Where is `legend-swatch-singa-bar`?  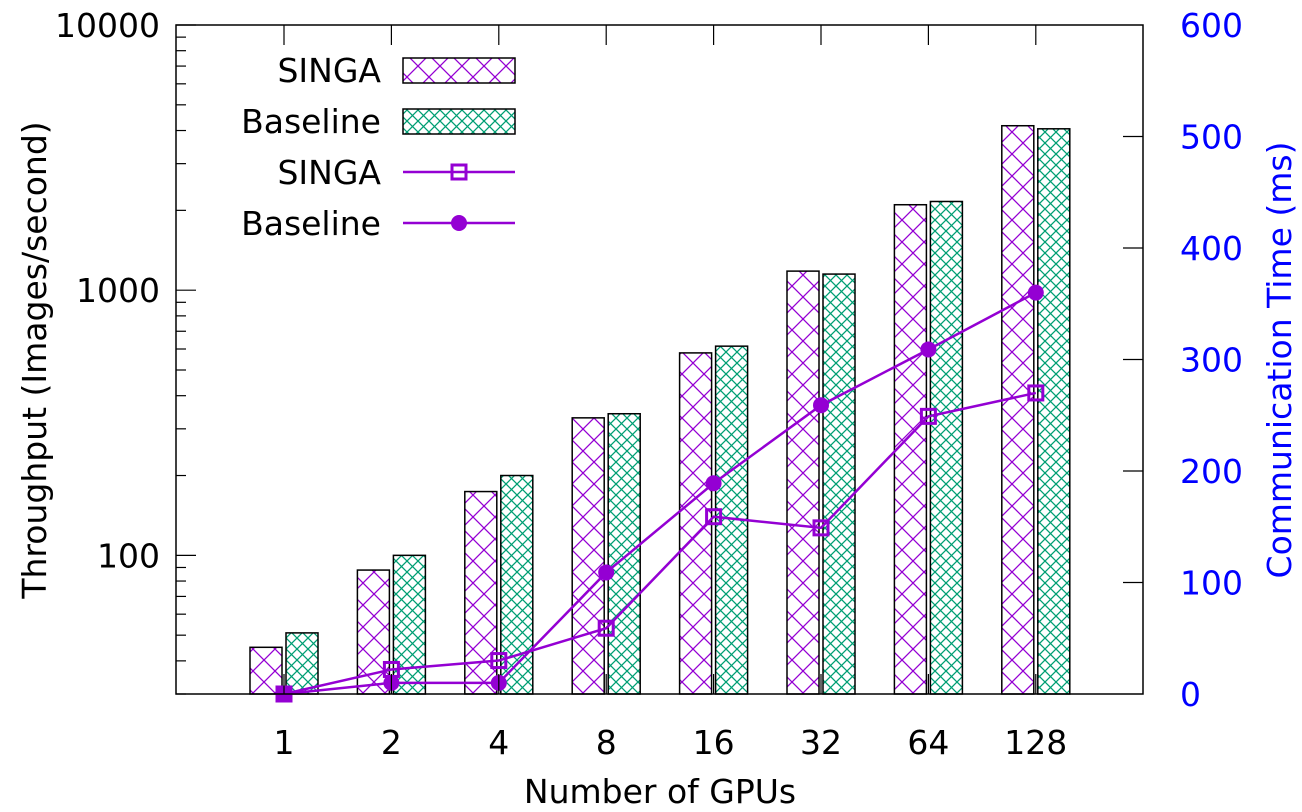
legend-swatch-singa-bar is located at coordinates (459, 70).